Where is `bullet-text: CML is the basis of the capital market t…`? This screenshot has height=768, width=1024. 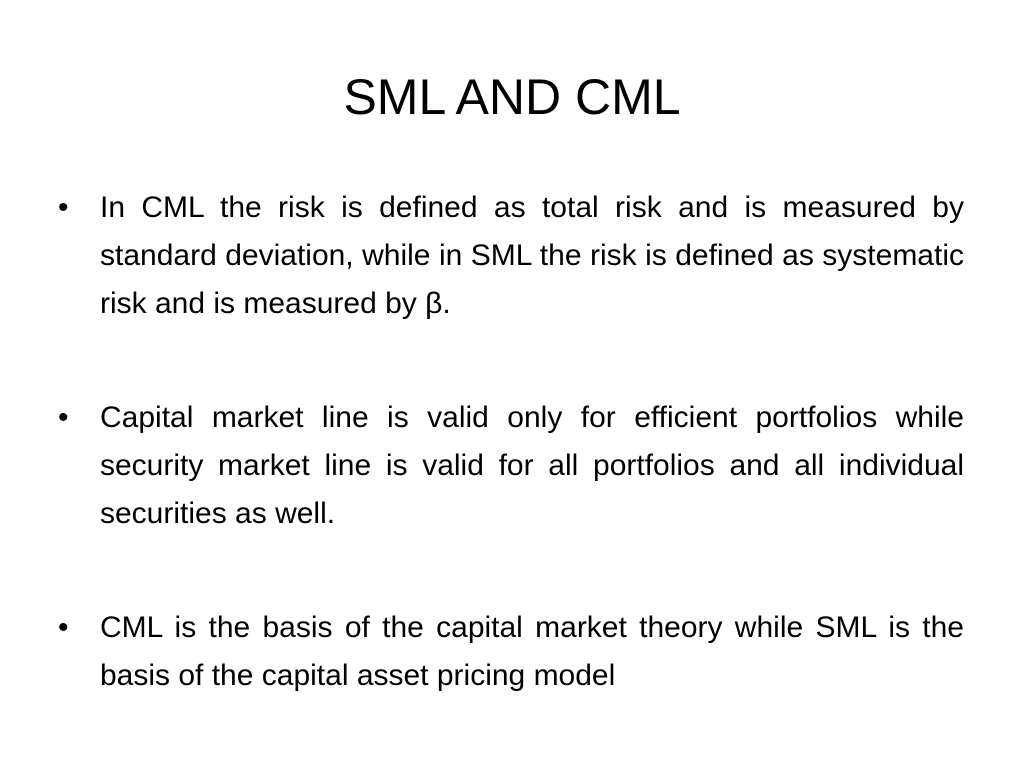 bullet-text: CML is the basis of the capital market t… is located at coordinates (532, 651).